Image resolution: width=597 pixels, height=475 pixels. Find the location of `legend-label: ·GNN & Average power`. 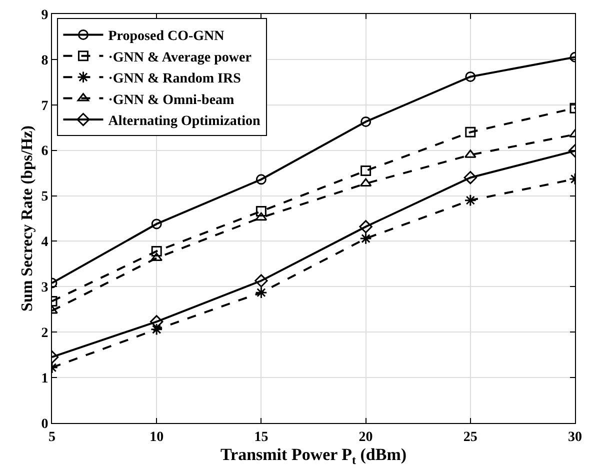

legend-label: ·GNN & Average power is located at coordinates (180, 58).